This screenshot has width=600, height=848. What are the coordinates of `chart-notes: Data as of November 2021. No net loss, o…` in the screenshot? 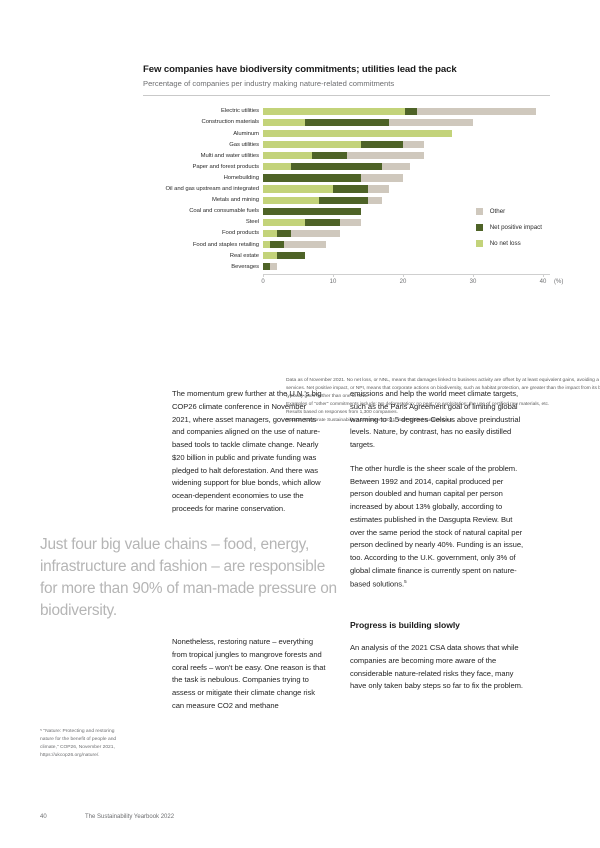 It's located at (443, 401).